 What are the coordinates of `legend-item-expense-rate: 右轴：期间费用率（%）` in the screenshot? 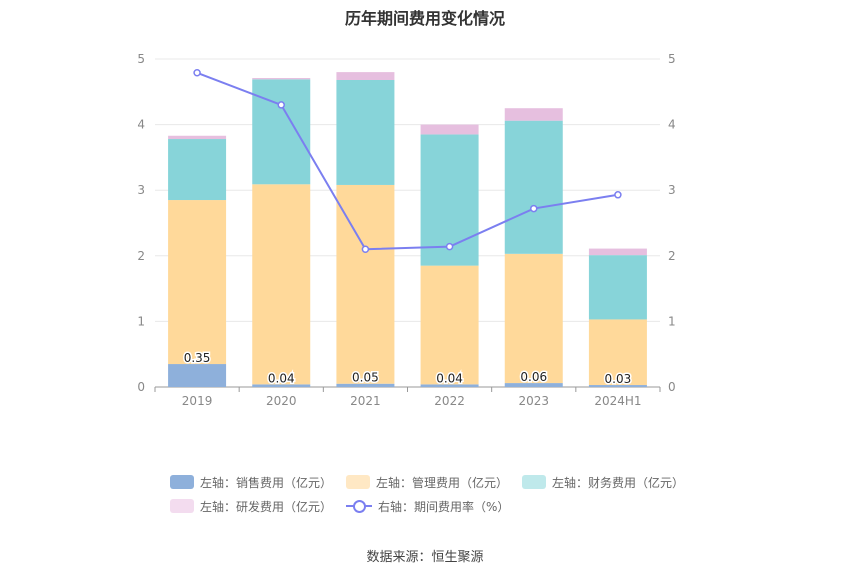 It's located at (427, 506).